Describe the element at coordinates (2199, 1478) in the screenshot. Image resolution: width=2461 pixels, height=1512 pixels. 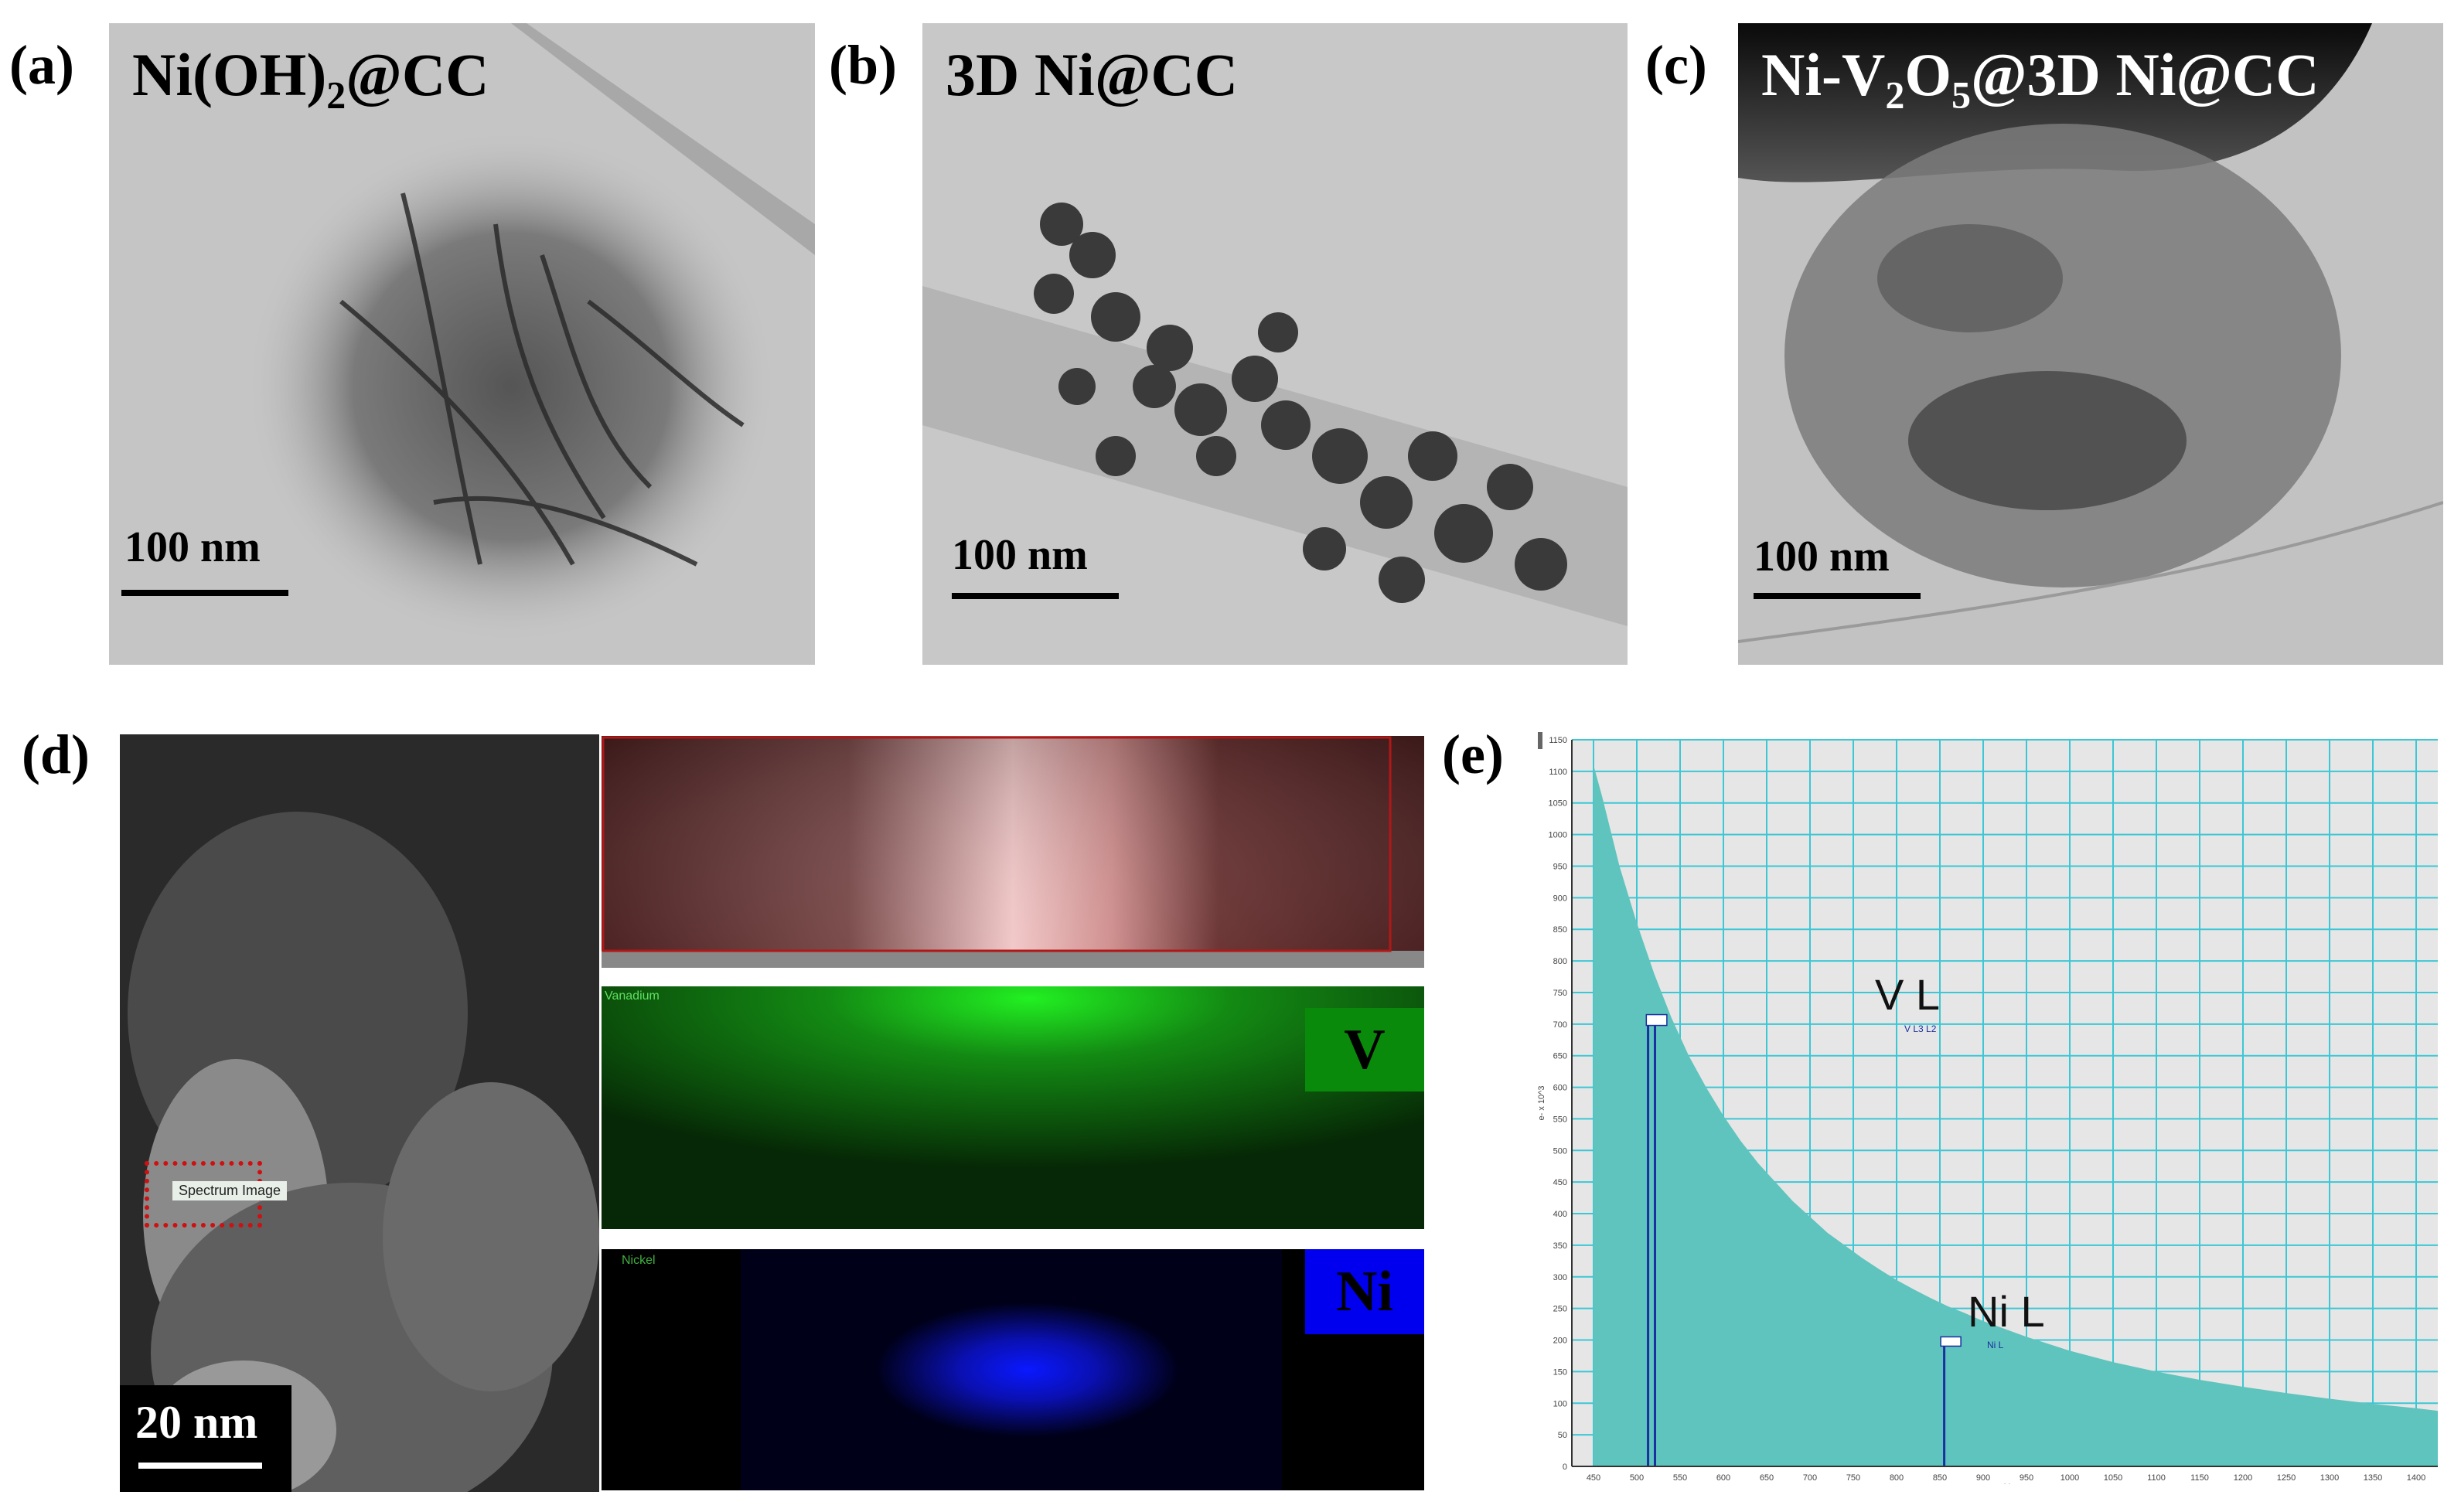
I see `x-tick-label: 1150` at that location.